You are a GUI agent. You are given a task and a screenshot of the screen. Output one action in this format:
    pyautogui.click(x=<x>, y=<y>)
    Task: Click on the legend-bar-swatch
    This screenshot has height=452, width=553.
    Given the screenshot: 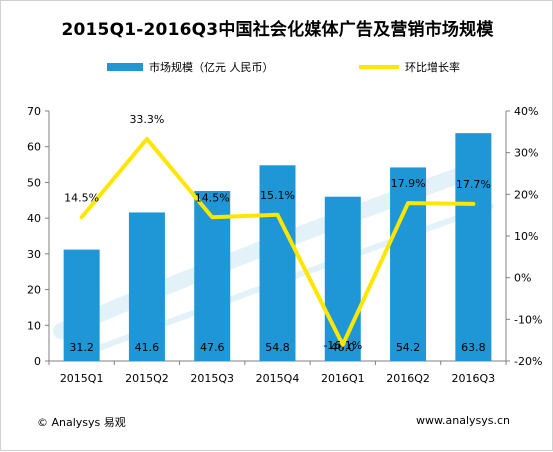 What is the action you would take?
    pyautogui.click(x=125, y=67)
    